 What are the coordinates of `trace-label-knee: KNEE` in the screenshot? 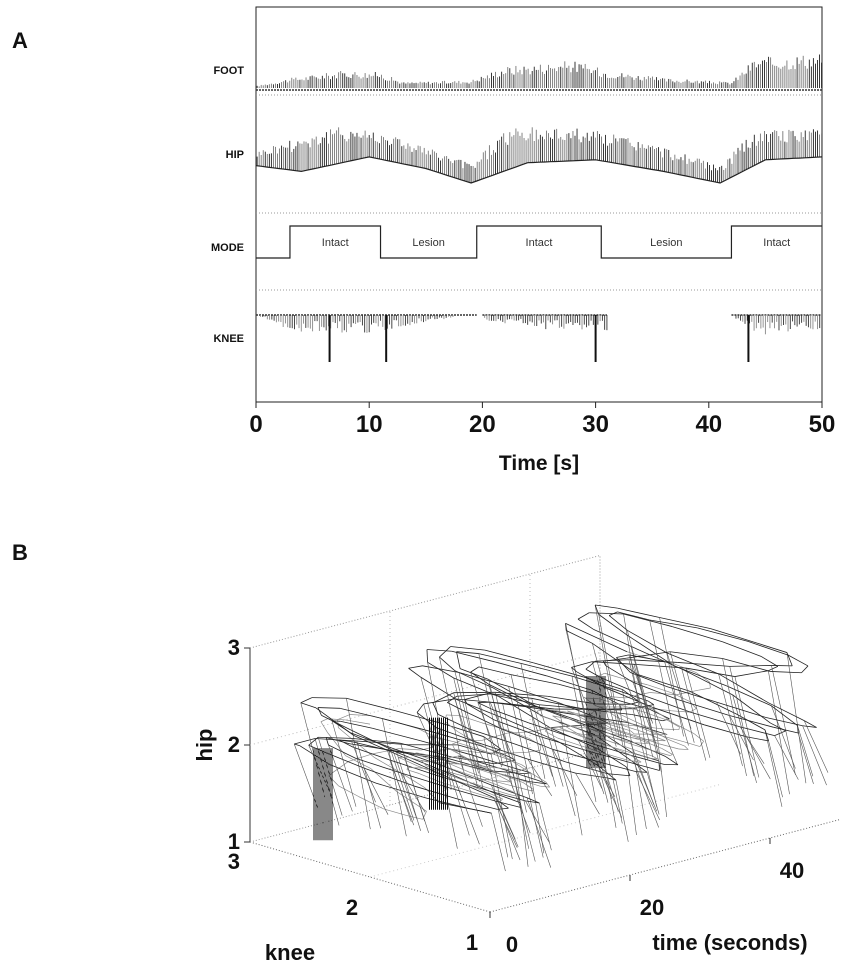 It's located at (228, 339).